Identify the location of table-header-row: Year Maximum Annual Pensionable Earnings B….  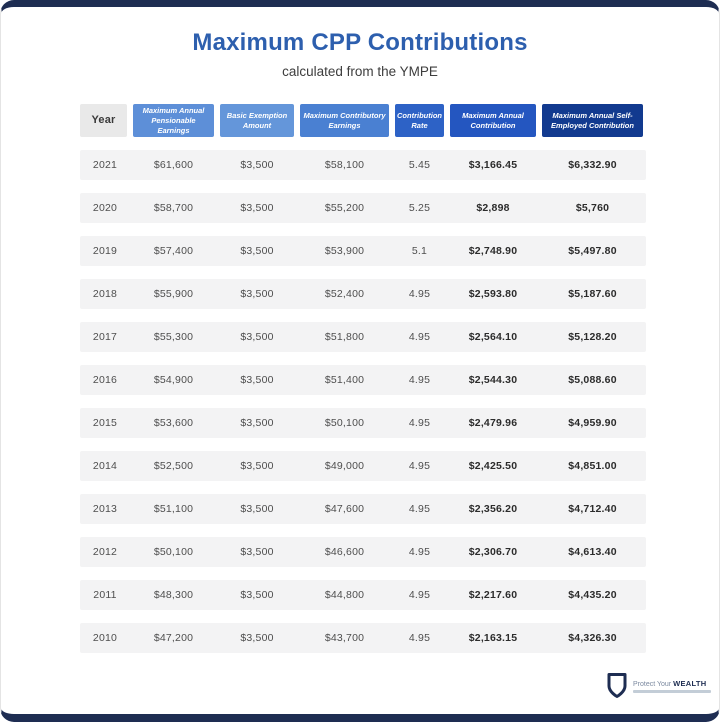
(363, 121).